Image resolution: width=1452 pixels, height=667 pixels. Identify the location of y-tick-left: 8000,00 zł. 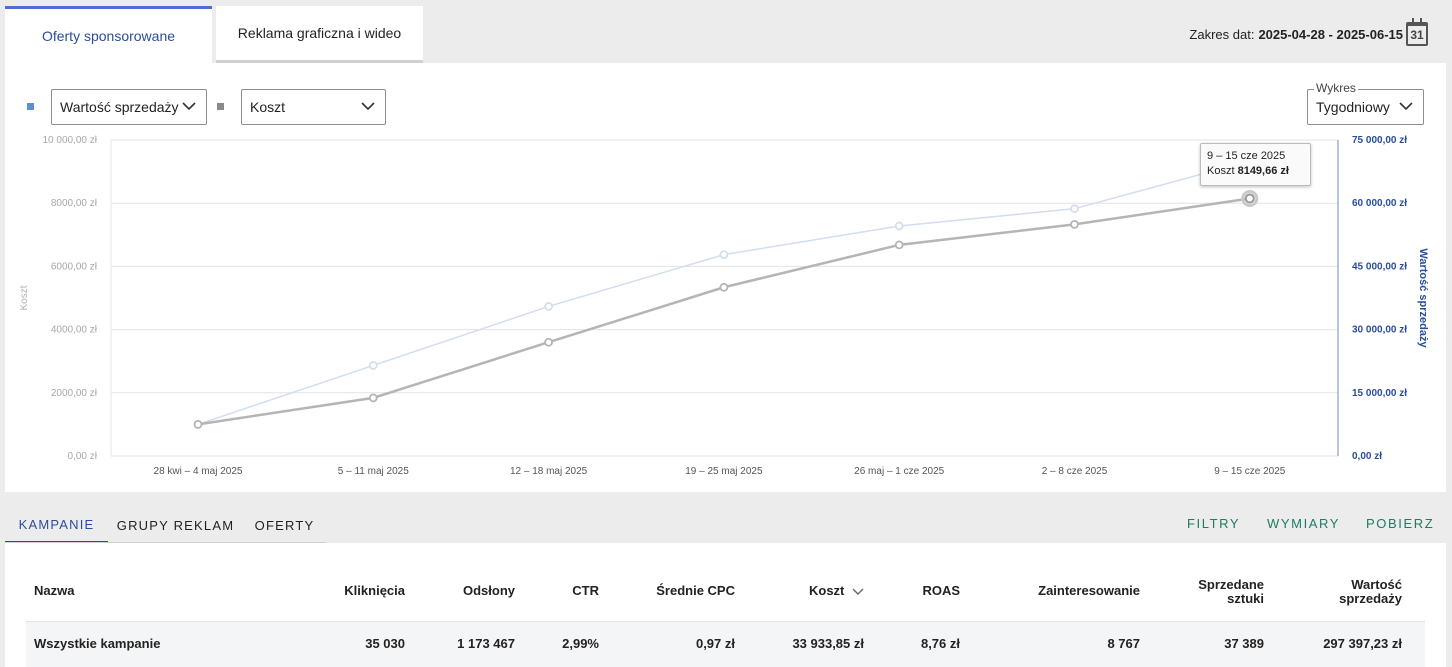
(74, 203).